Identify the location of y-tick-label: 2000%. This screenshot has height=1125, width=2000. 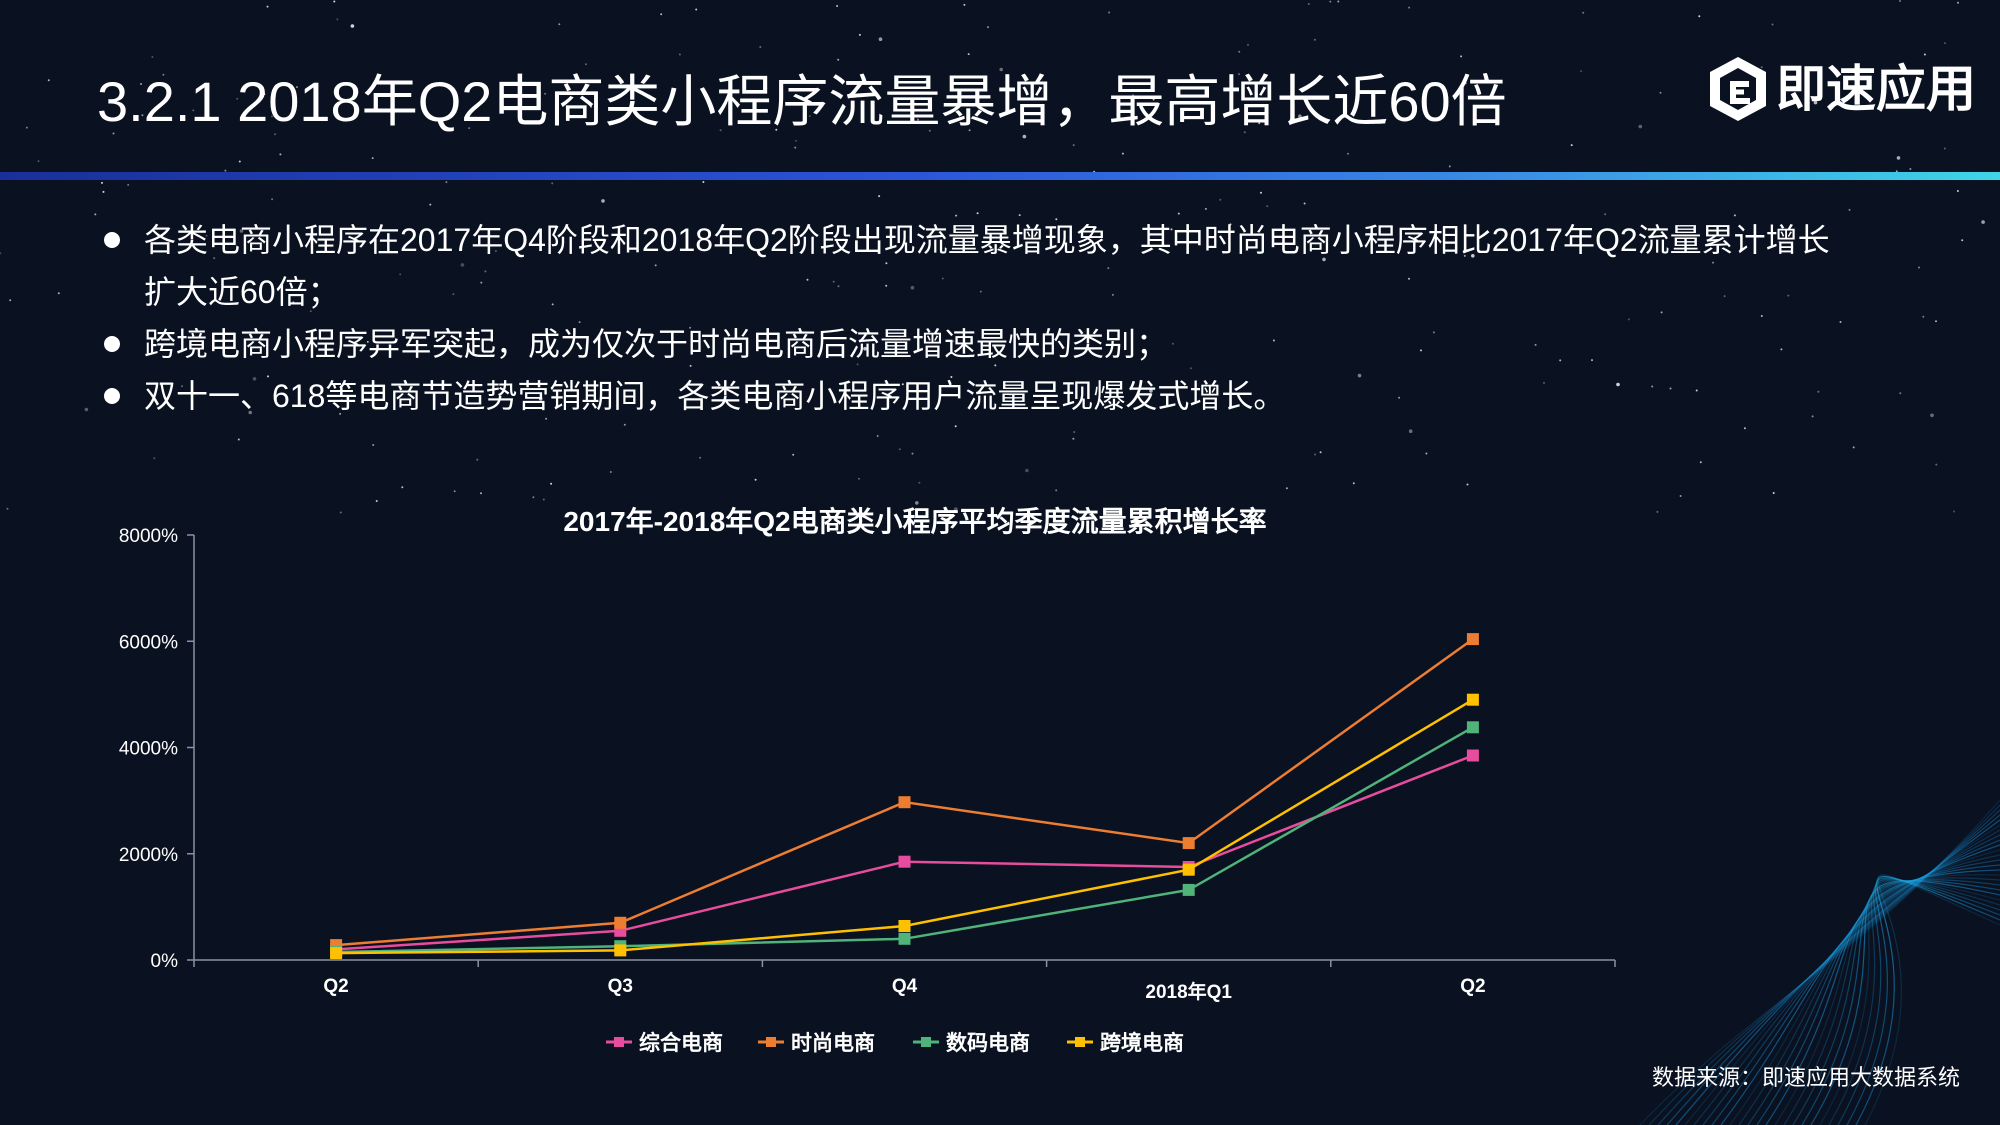
(148, 855).